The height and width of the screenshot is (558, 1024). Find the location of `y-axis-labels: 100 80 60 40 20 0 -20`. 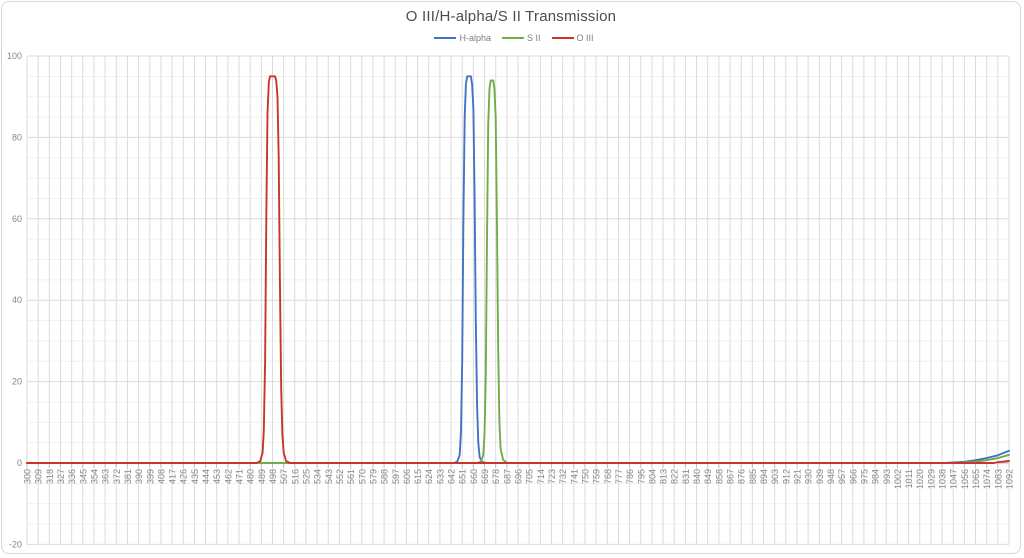

y-axis-labels: 100 80 60 40 20 0 -20 is located at coordinates (14, 300).